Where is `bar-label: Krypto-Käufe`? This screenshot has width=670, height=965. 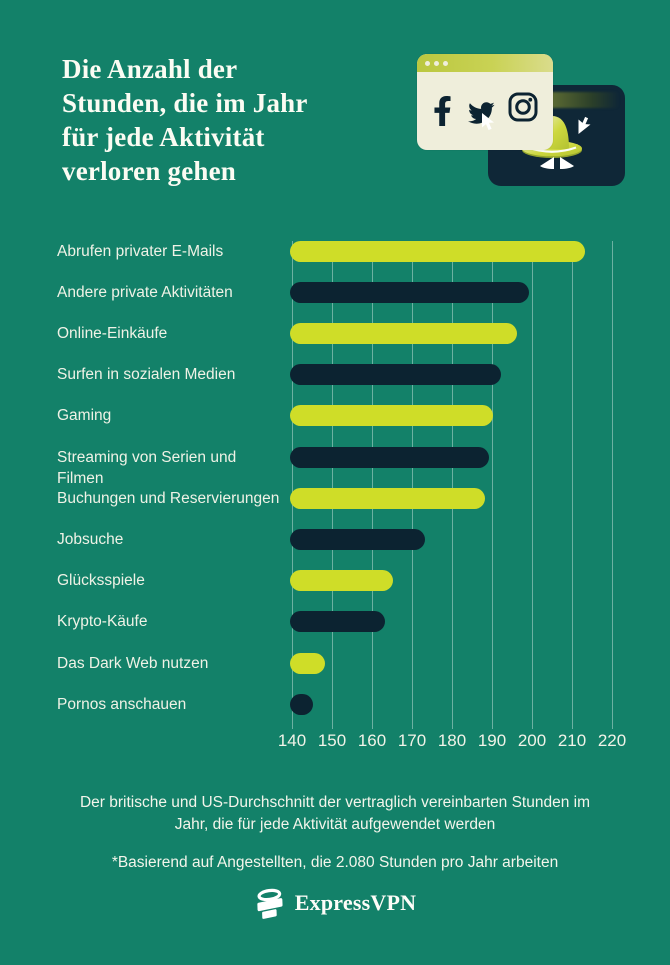
bar-label: Krypto-Käufe is located at coordinates (102, 622).